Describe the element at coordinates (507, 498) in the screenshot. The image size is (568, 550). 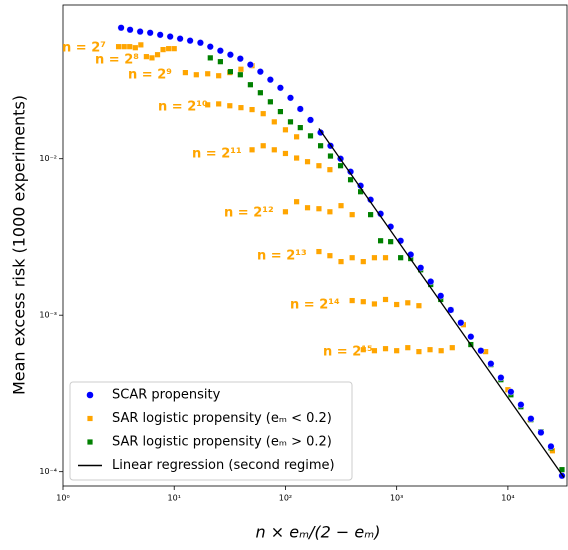
I see `x-tick-label: 10⁴` at that location.